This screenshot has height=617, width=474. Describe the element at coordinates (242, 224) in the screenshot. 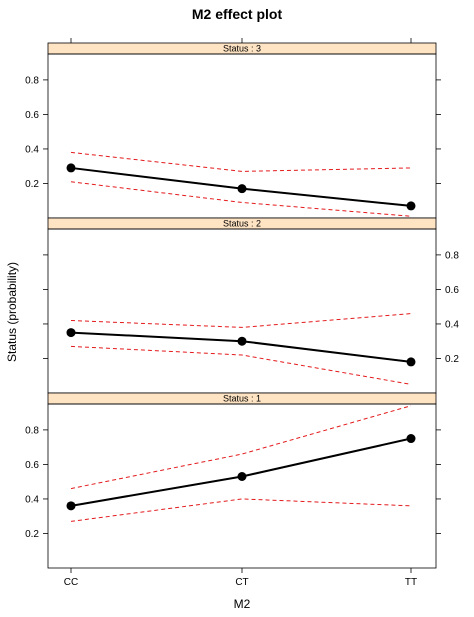

I see `panel-strip-label: Status : 2` at that location.